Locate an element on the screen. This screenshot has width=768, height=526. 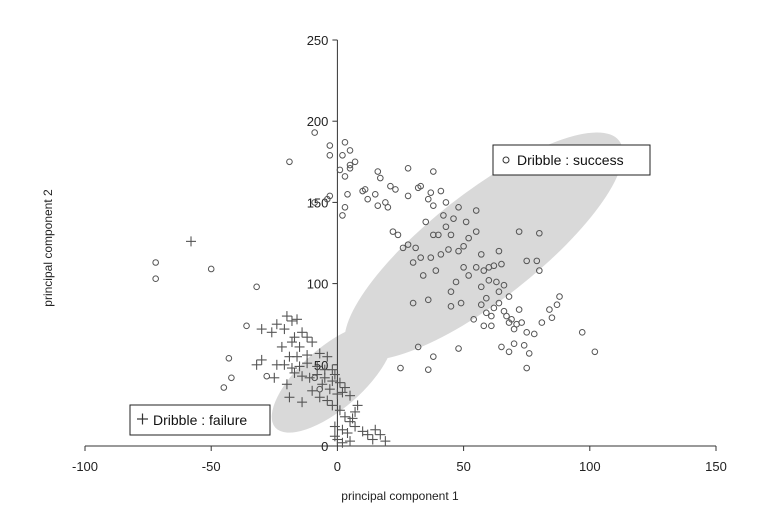
x-tick-label: 0 is located at coordinates (337, 466).